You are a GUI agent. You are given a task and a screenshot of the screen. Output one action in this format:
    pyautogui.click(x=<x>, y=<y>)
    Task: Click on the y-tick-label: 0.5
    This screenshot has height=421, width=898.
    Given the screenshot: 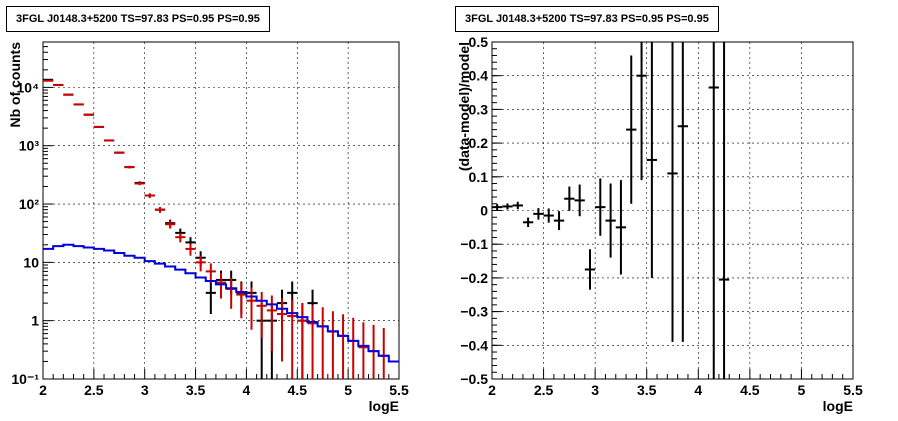 What is the action you would take?
    pyautogui.click(x=479, y=42)
    